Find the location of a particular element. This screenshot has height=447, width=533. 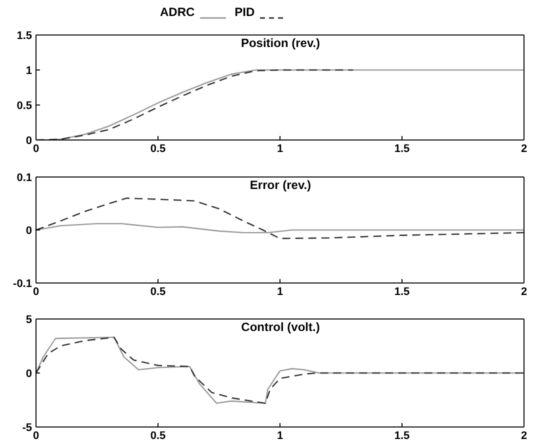

chart-title: Position (rev.) is located at coordinates (281, 43).